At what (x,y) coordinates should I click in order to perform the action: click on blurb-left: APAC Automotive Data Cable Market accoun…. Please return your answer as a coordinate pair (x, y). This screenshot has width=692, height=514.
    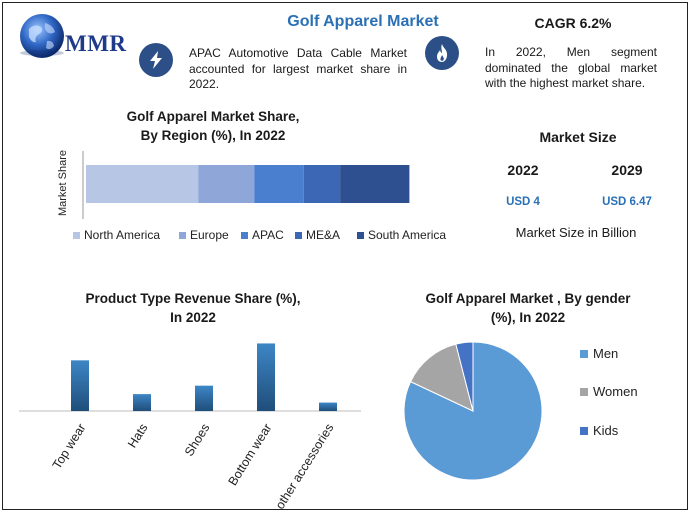
    Looking at the image, I should click on (298, 68).